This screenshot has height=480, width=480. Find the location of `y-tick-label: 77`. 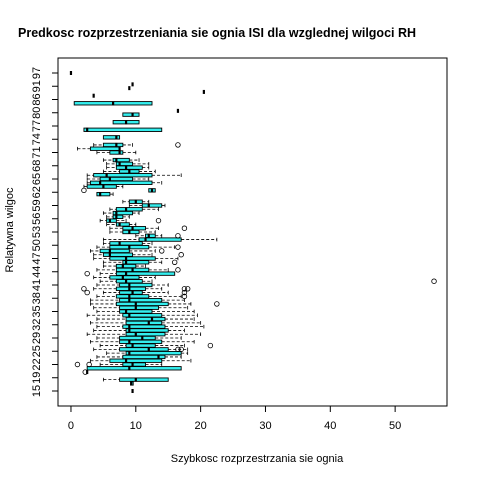

y-tick-label: 77 is located at coordinates (37, 126).